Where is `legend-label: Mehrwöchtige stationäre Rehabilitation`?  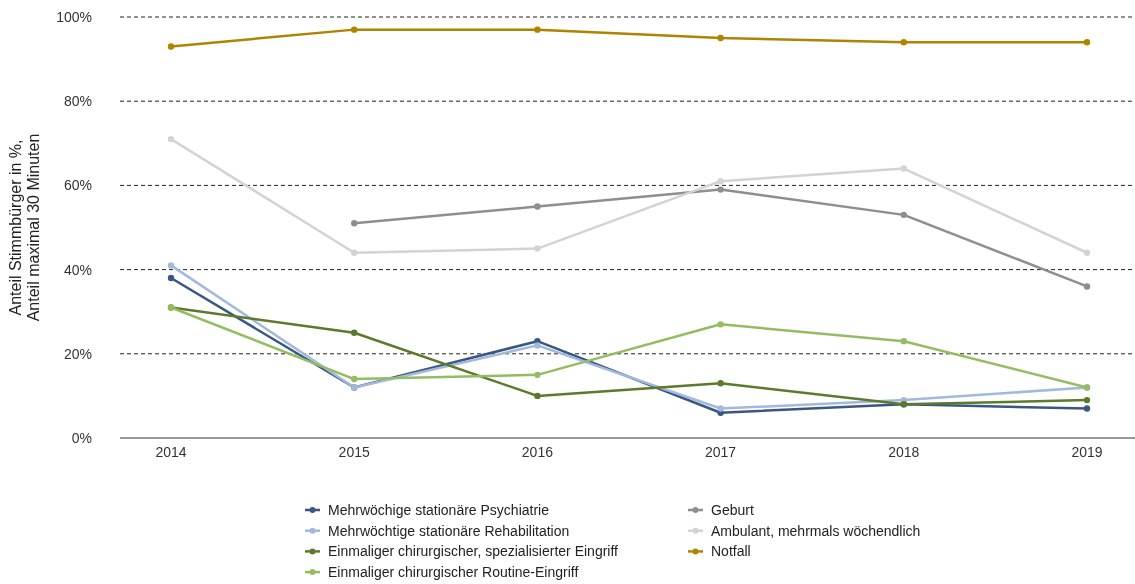
legend-label: Mehrwöchtige stationäre Rehabilitation is located at coordinates (449, 530).